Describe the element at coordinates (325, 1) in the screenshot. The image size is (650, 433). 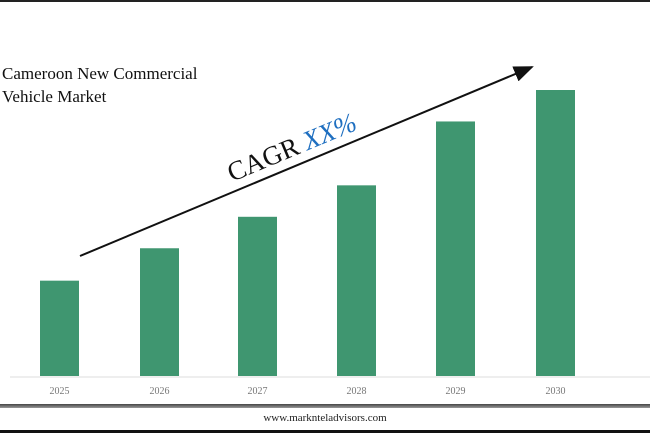
I see `top-border` at that location.